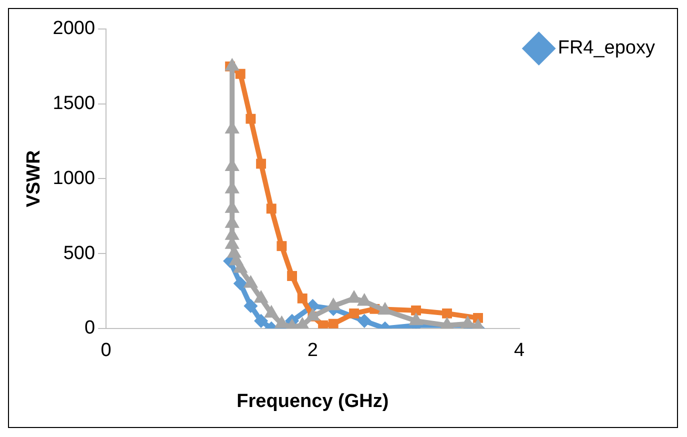 The width and height of the screenshot is (687, 437). Describe the element at coordinates (607, 48) in the screenshot. I see `legend-label: FR4_epoxy` at that location.